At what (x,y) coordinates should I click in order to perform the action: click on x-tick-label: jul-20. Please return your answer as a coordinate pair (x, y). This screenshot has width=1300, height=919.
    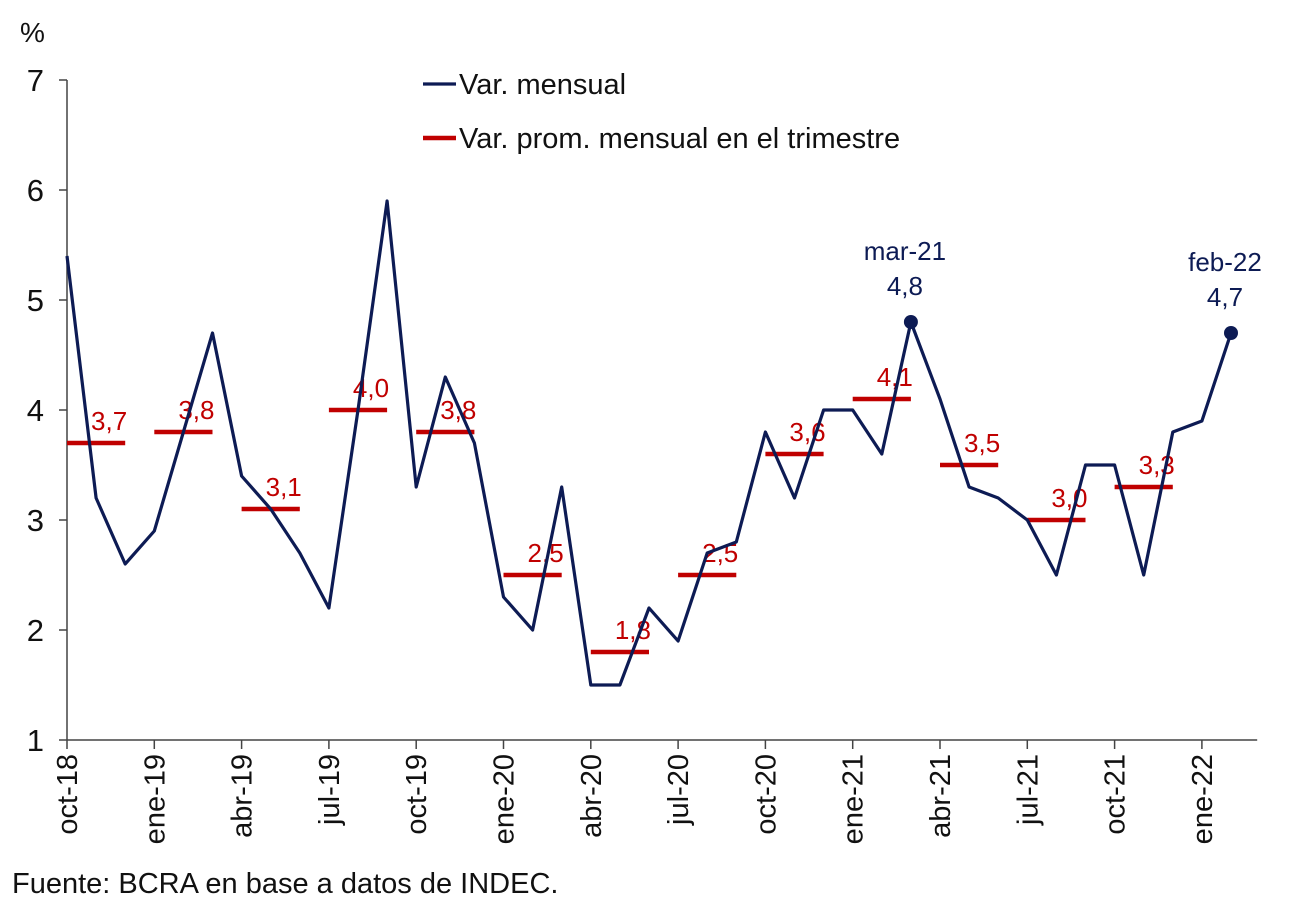
    Looking at the image, I should click on (679, 790).